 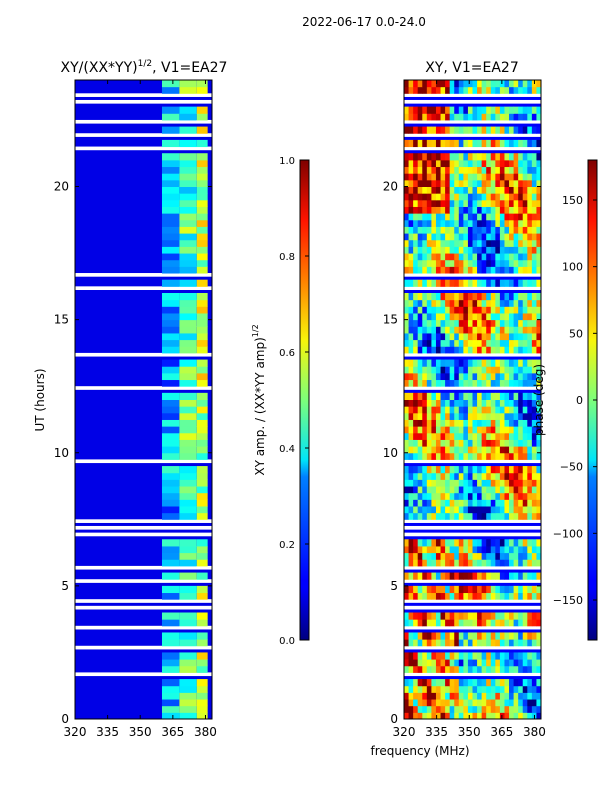 I want to click on left-flag-row, so click(x=143, y=148).